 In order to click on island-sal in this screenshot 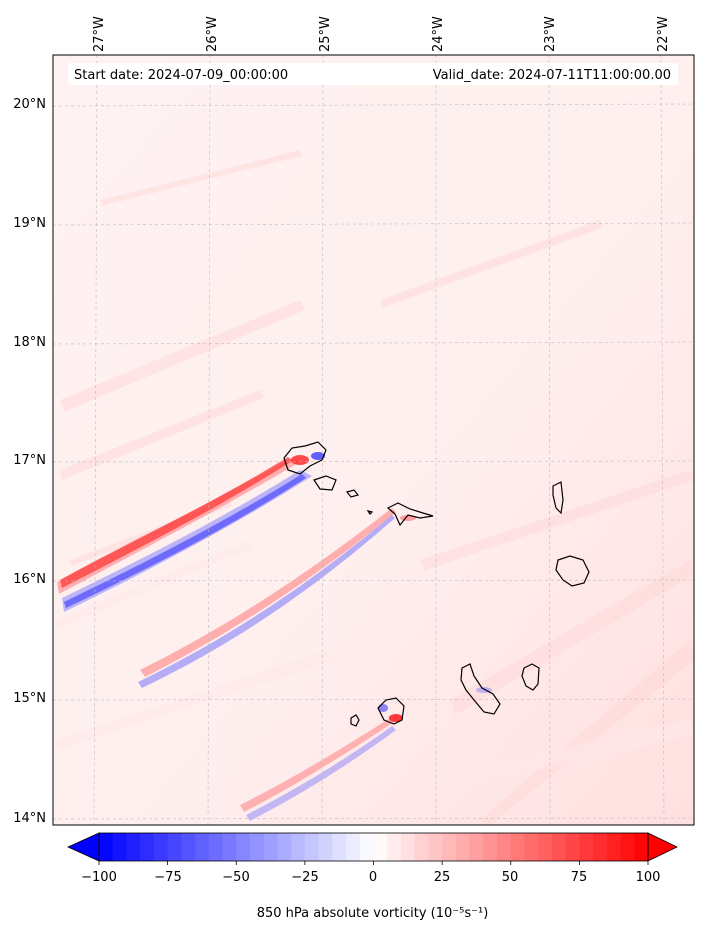, I will do `click(558, 498)`.